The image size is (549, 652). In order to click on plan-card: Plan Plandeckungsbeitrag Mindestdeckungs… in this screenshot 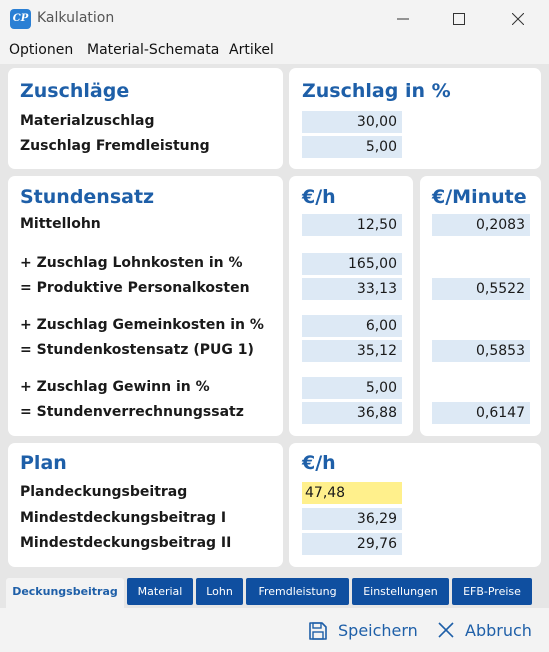, I will do `click(145, 505)`.